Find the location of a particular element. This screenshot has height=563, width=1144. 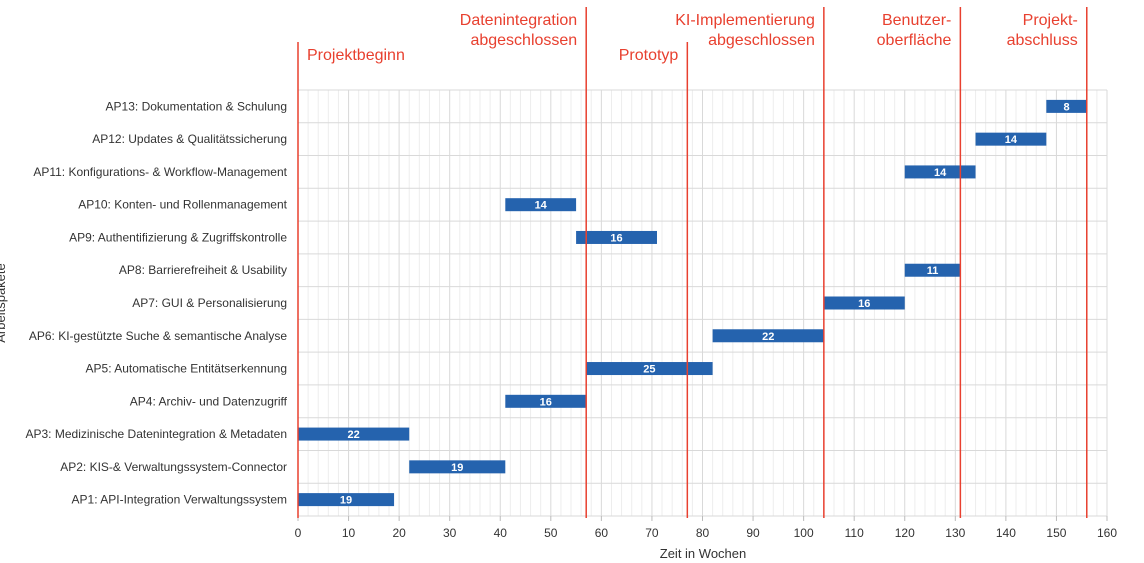

task-label: AP4: Archiv- und Datenzugriff is located at coordinates (209, 401).